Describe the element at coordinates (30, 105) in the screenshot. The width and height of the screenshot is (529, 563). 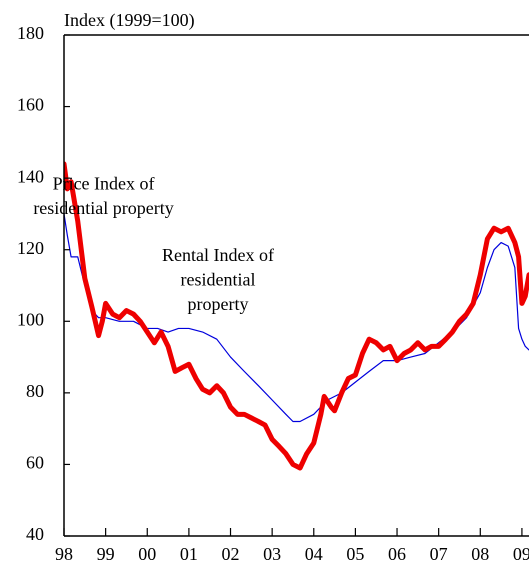
I see `y-tick-label: 160` at that location.